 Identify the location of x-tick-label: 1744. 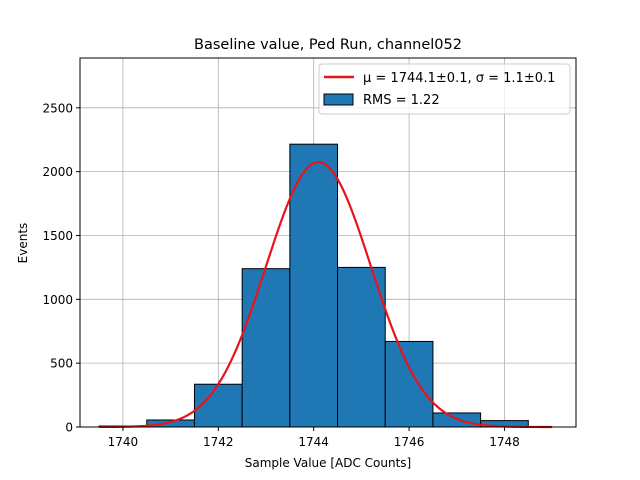
(313, 442).